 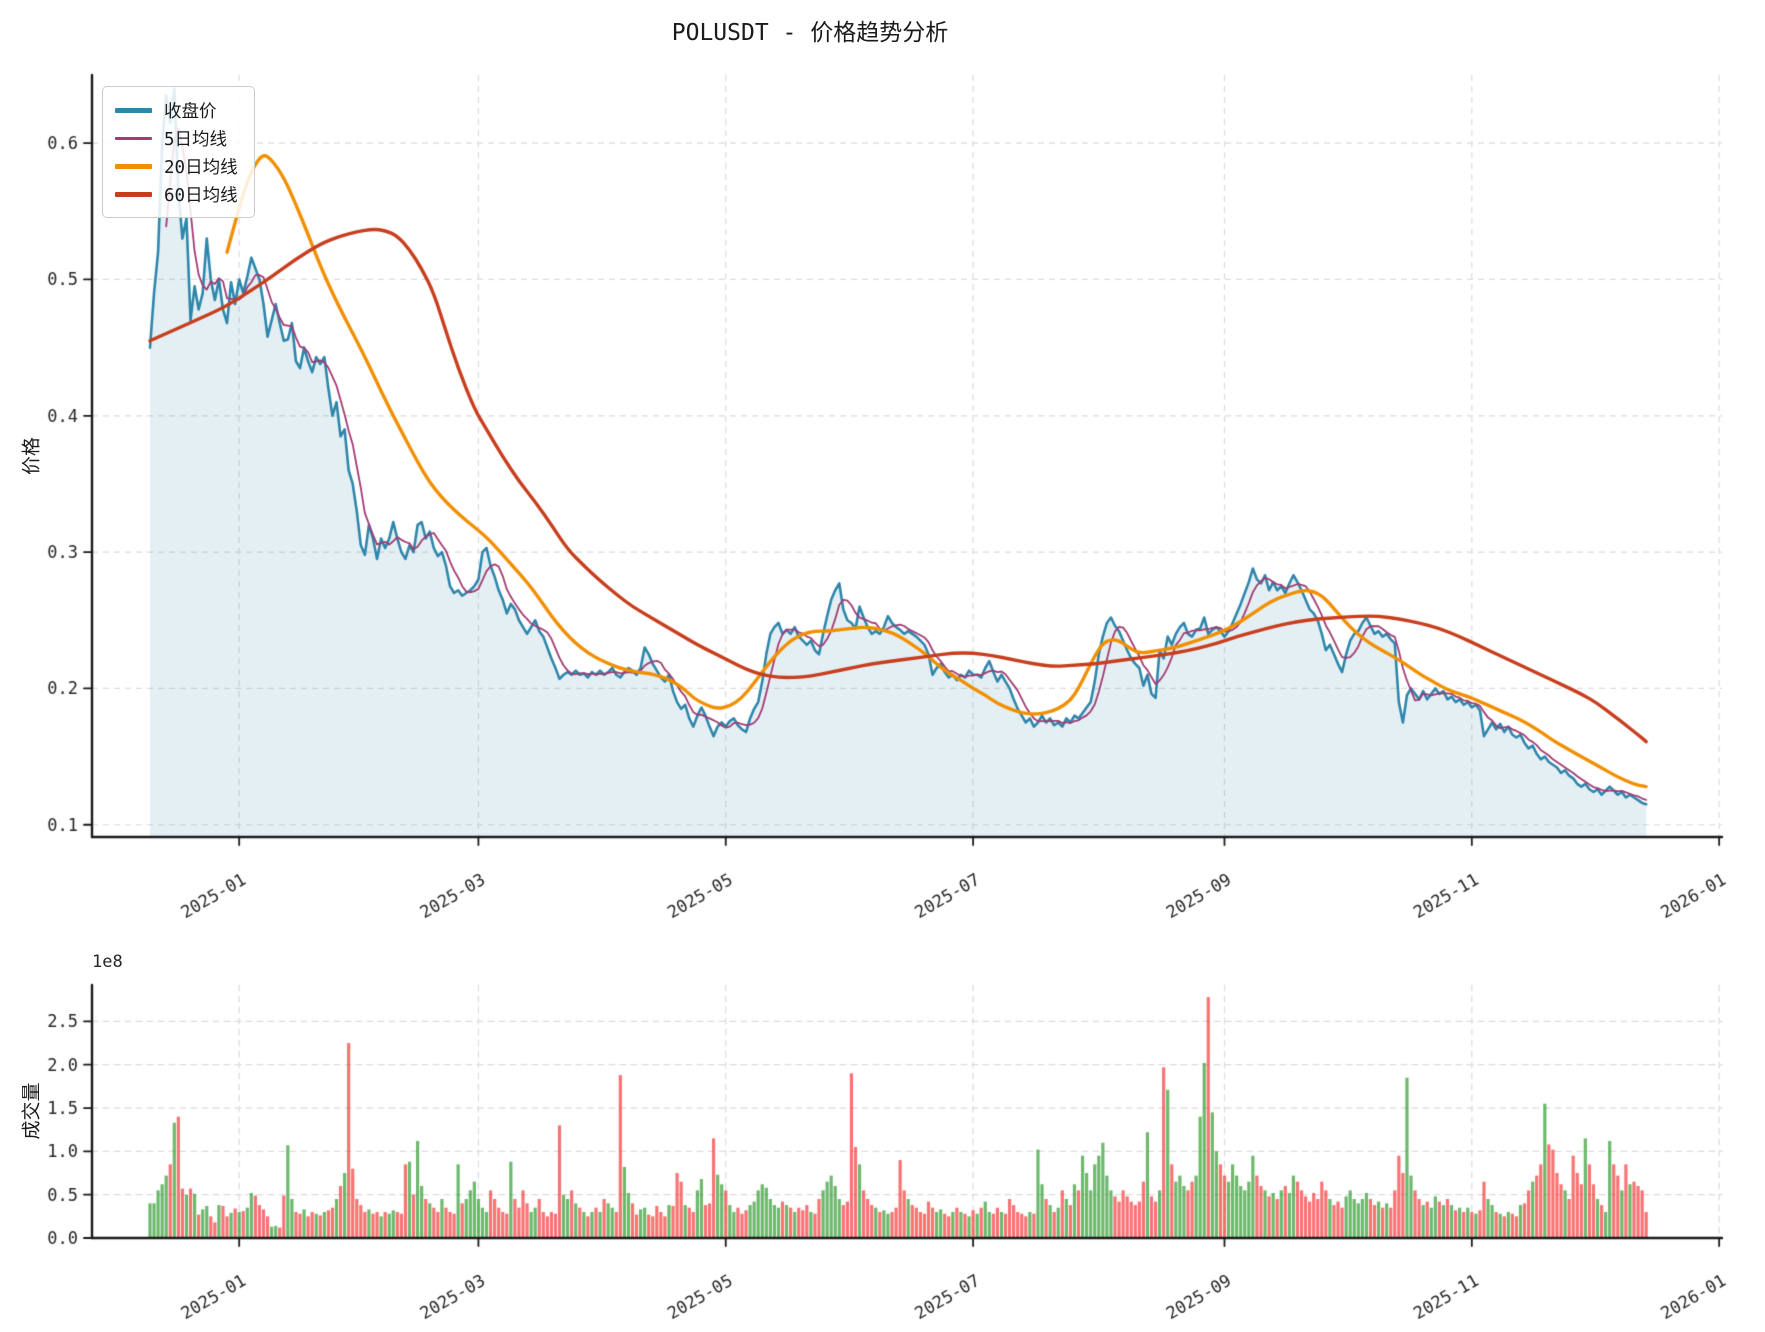 I want to click on legend-label: 20日均线, so click(x=201, y=167).